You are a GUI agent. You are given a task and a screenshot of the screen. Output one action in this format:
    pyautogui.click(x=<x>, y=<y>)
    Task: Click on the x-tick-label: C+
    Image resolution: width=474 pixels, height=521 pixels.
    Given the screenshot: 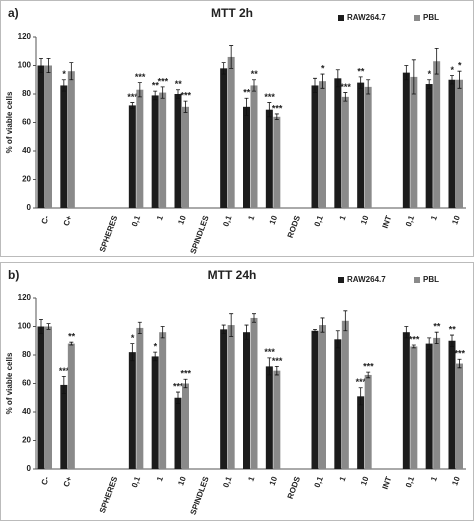 What is the action you would take?
    pyautogui.click(x=68, y=220)
    